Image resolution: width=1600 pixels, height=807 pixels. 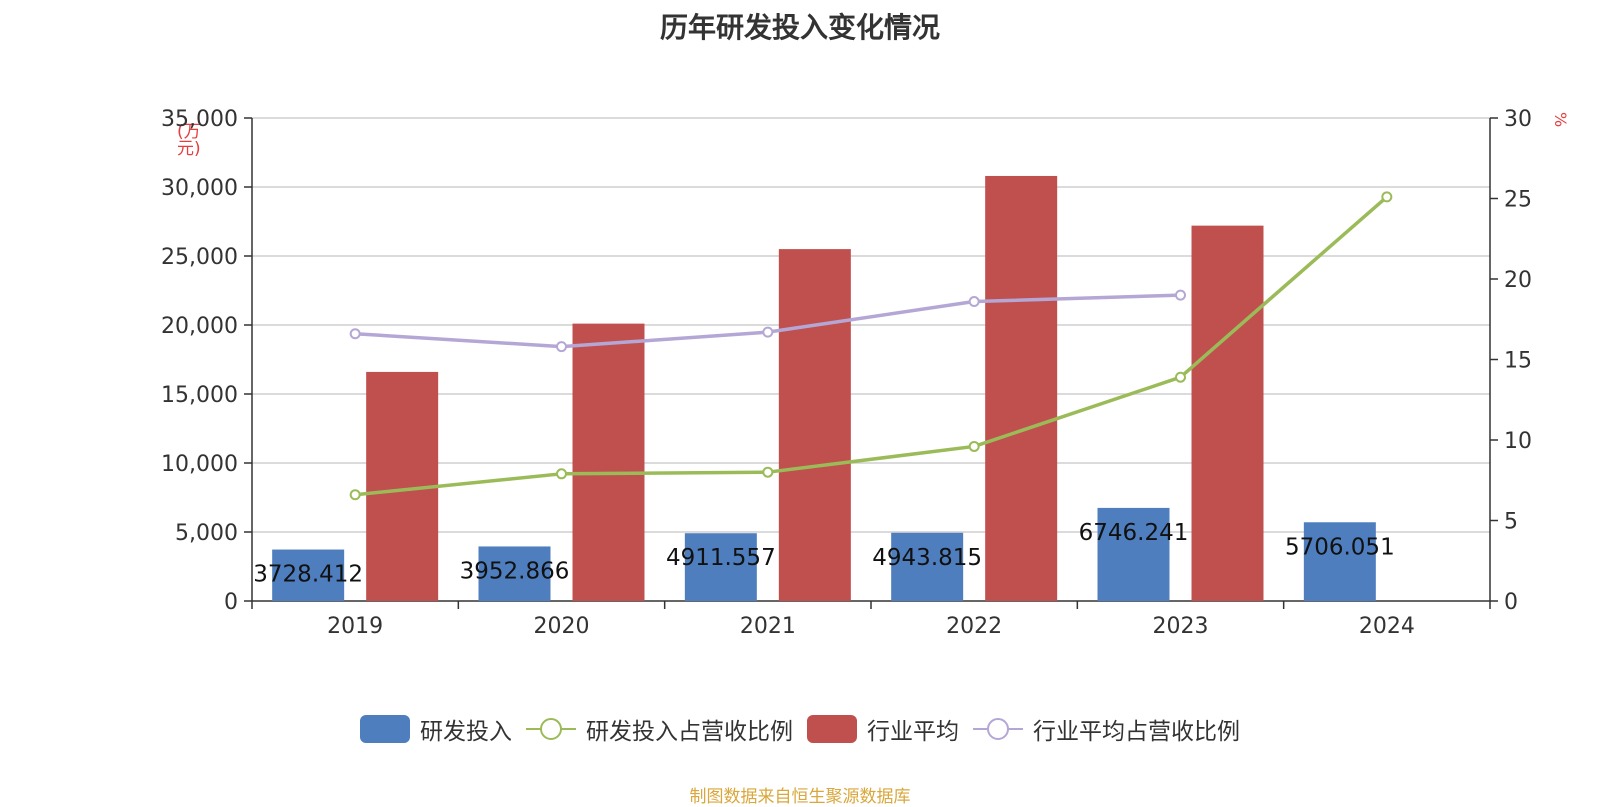 What do you see at coordinates (800, 729) in the screenshot?
I see `chart-legend: 研发投入 研发投入占营收比例 行业平均 行业平均占营收比例` at bounding box center [800, 729].